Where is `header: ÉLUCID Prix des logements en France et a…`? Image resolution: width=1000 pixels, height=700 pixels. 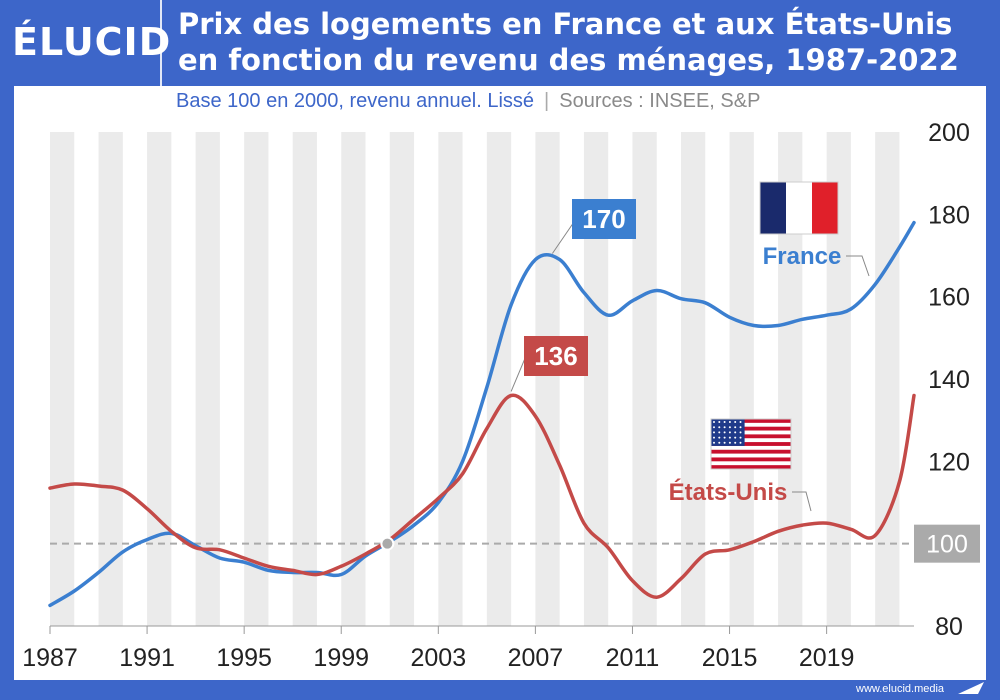
header: ÉLUCID Prix des logements en France et a… is located at coordinates (500, 43).